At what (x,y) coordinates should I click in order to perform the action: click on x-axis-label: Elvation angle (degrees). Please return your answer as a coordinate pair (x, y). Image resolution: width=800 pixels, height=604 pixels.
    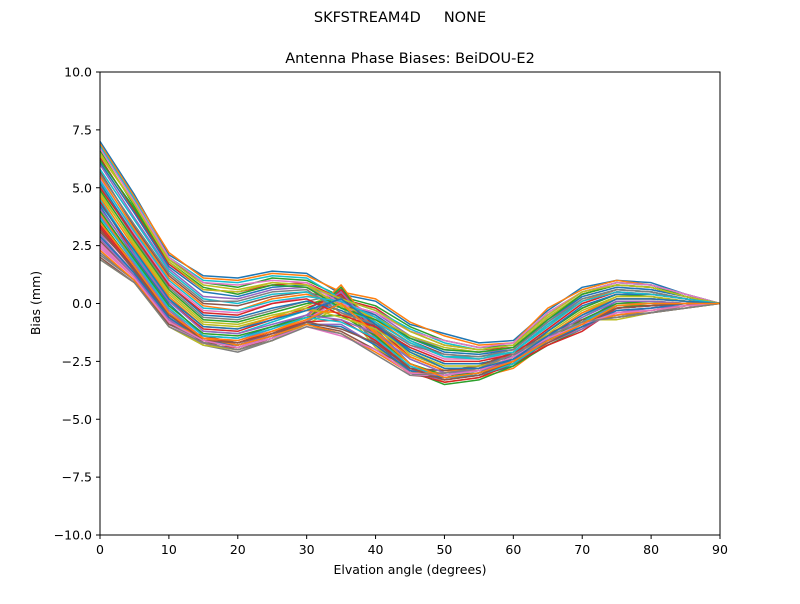
    Looking at the image, I should click on (409, 569).